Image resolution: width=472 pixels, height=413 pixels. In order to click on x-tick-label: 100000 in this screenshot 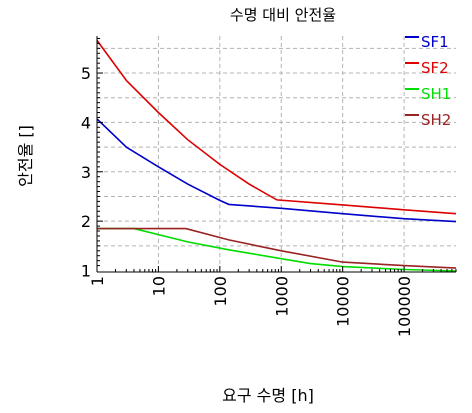, I will do `click(404, 306)`.